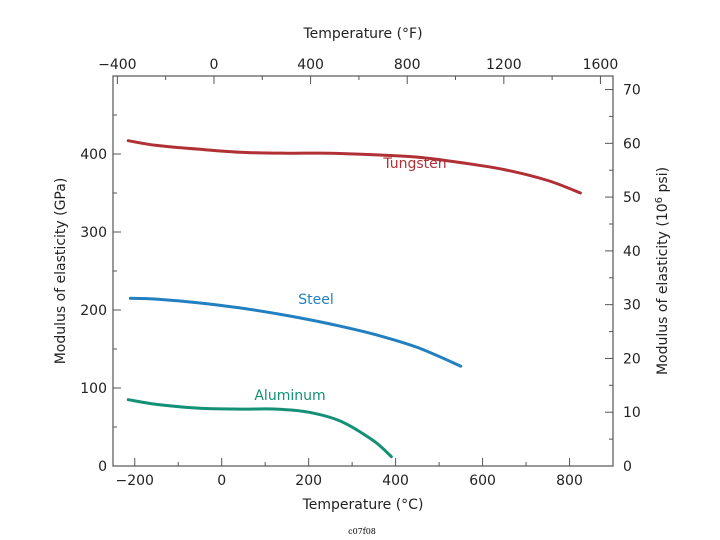  Describe the element at coordinates (117, 65) in the screenshot. I see `x2-tick-label: −400` at that location.